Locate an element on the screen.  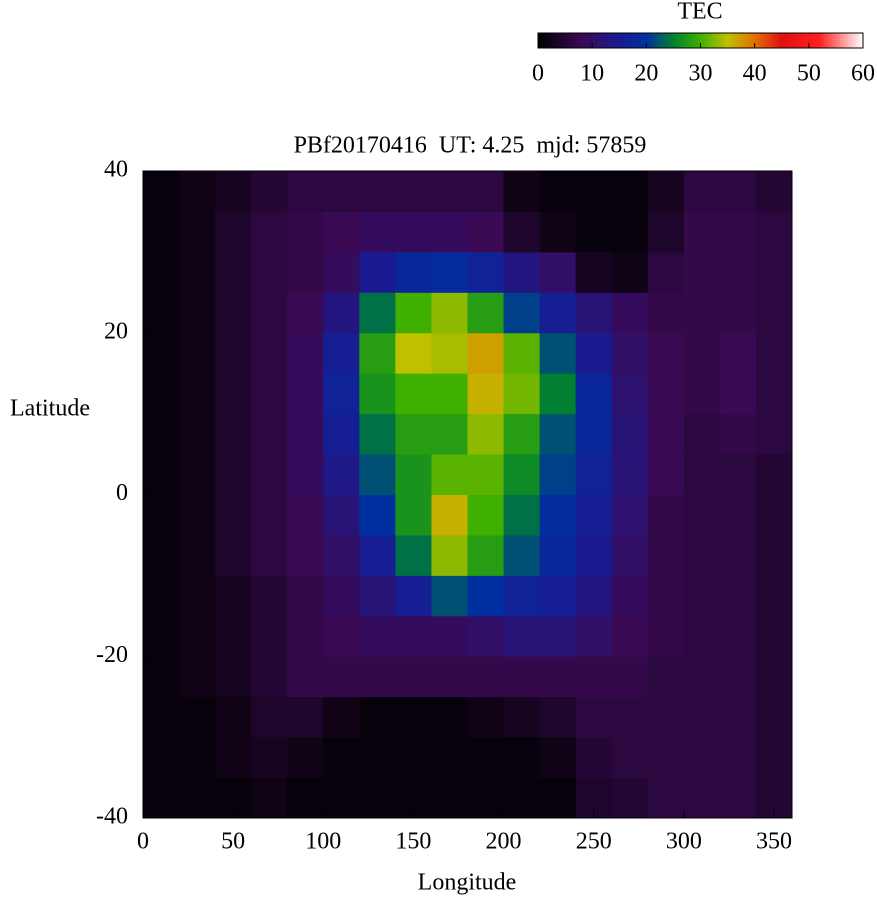
x-tick-label: 0 is located at coordinates (143, 842).